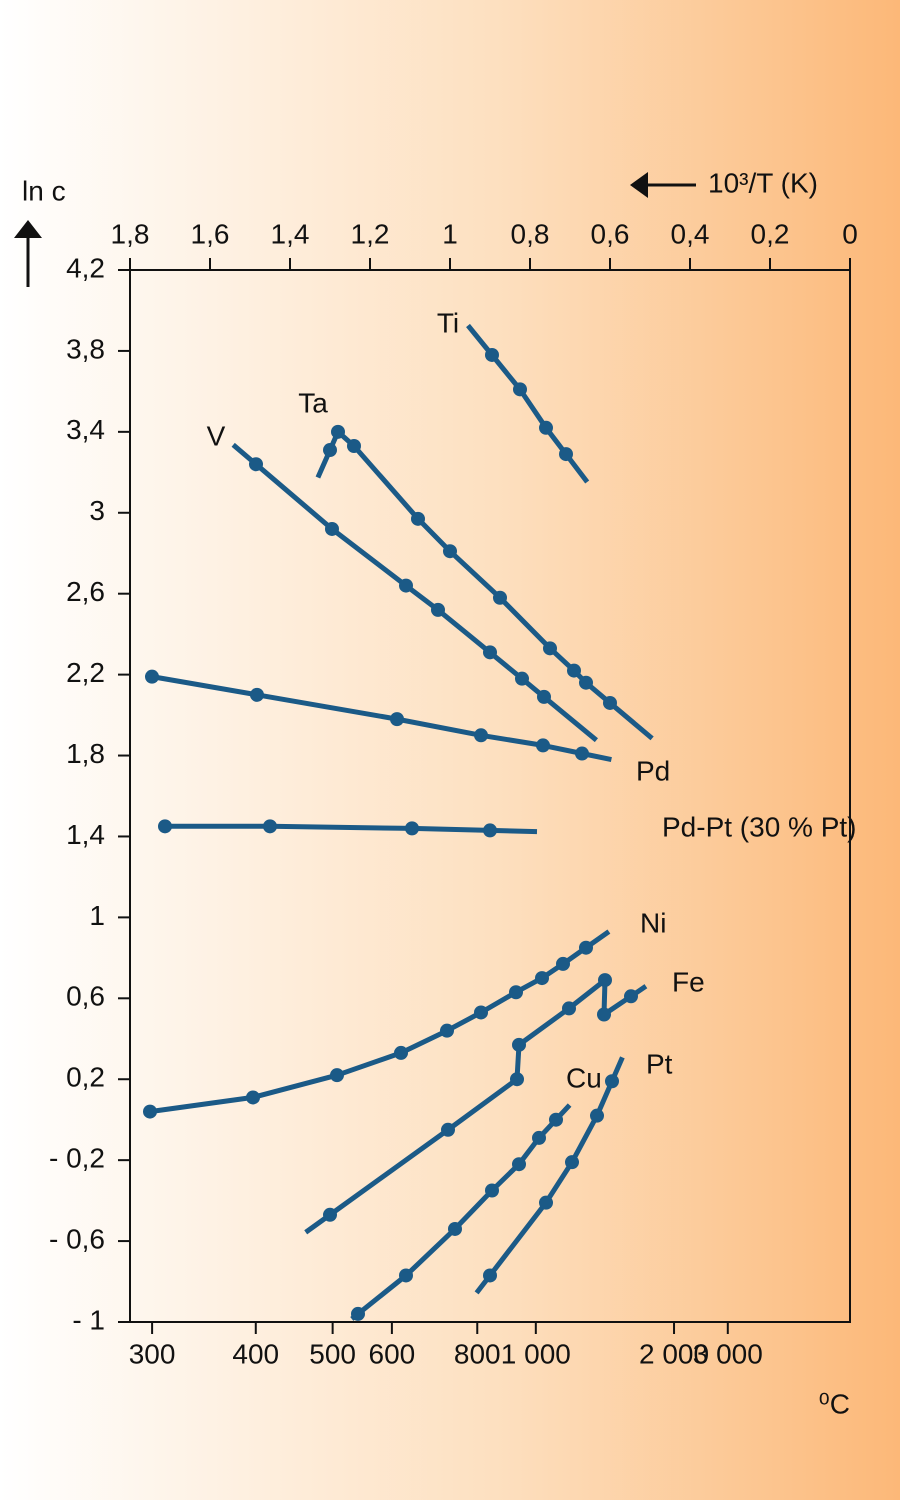 Image resolution: width=900 pixels, height=1500 pixels. Describe the element at coordinates (370, 233) in the screenshot. I see `x2-tick-label: 1,2` at that location.